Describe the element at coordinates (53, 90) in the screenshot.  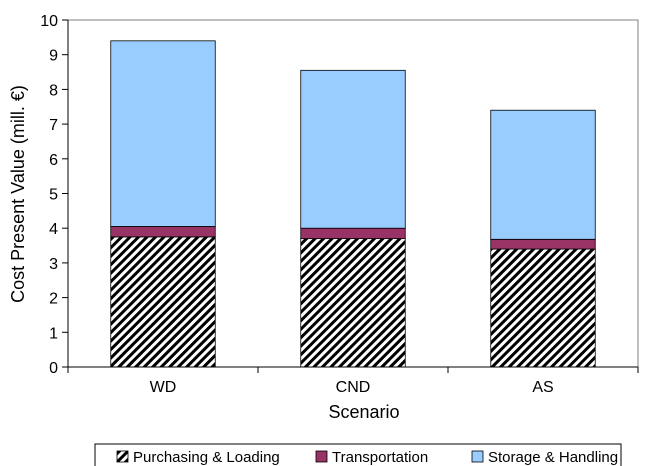
I see `y-tick-label: 8` at that location.